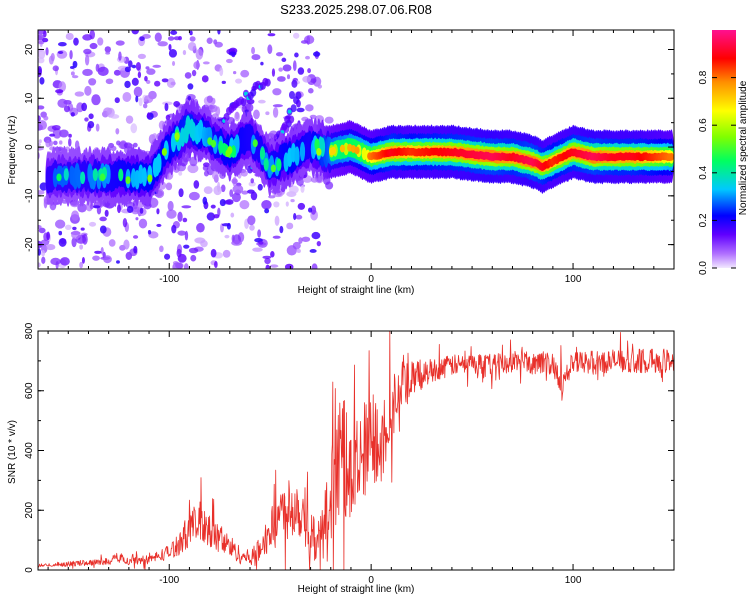  What do you see at coordinates (291, 94) in the screenshot?
I see `heatmap-branch-blob` at bounding box center [291, 94].